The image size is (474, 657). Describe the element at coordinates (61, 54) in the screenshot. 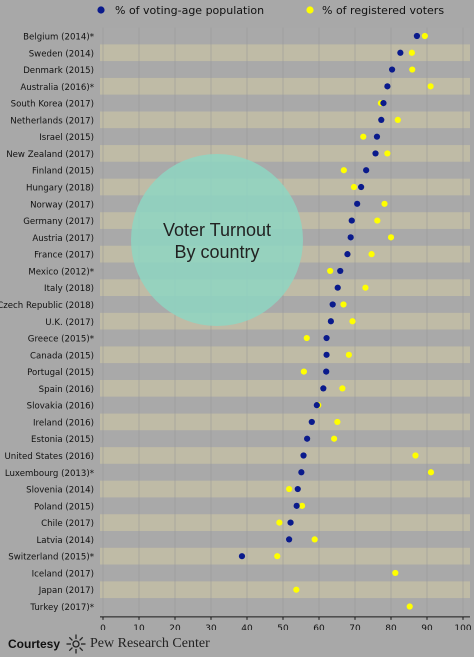

I see `country-label: Sweden (2014)` at that location.